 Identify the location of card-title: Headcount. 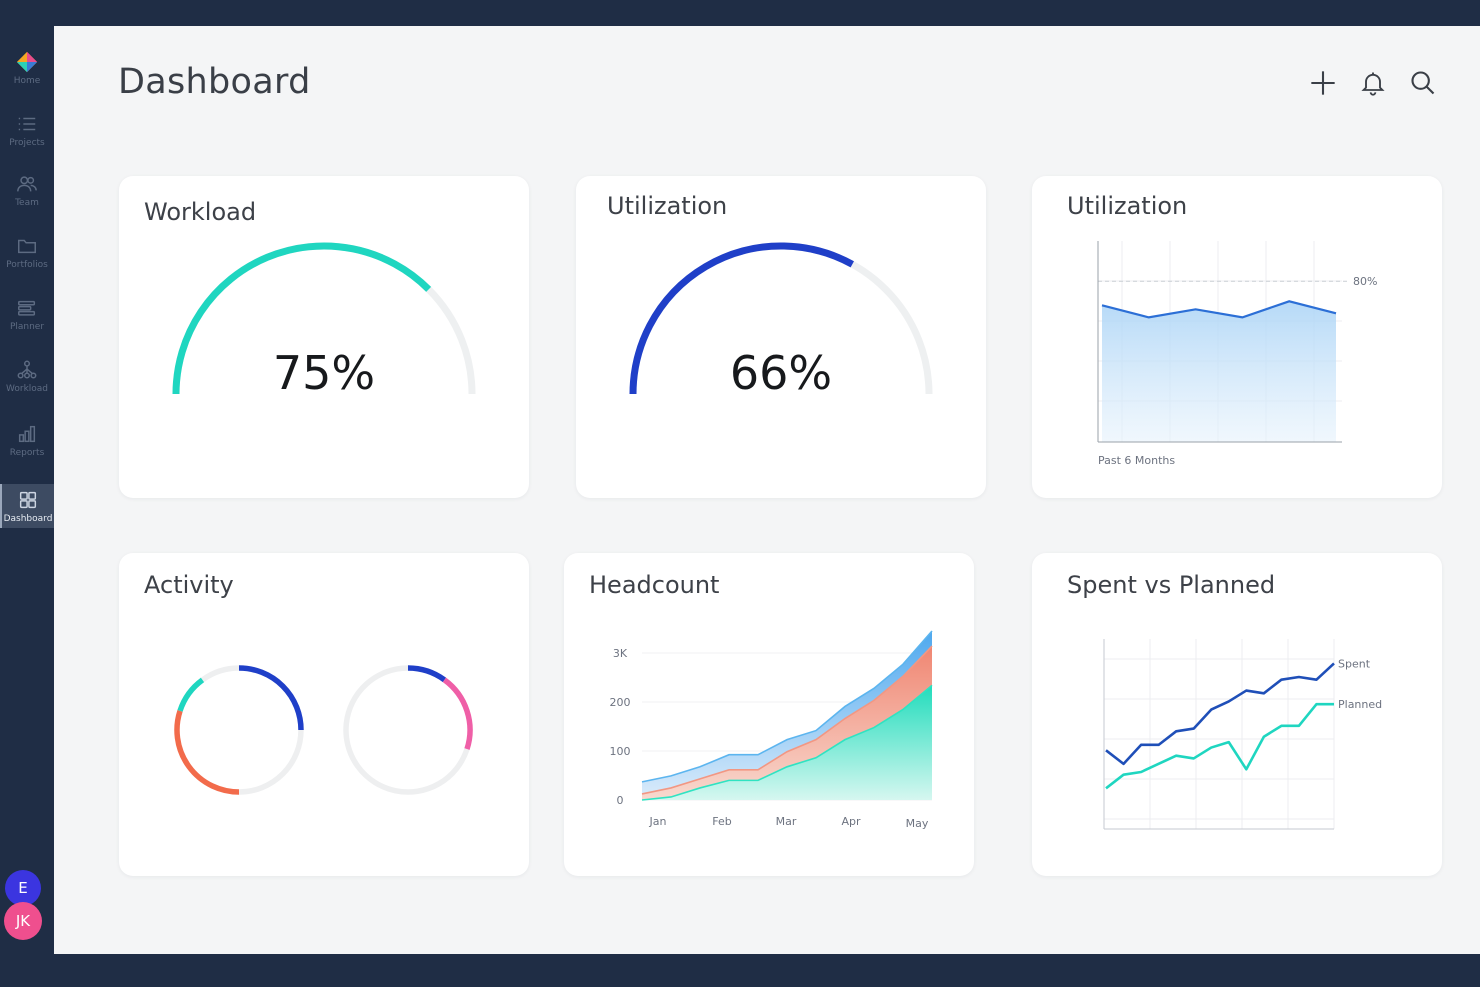
(654, 585).